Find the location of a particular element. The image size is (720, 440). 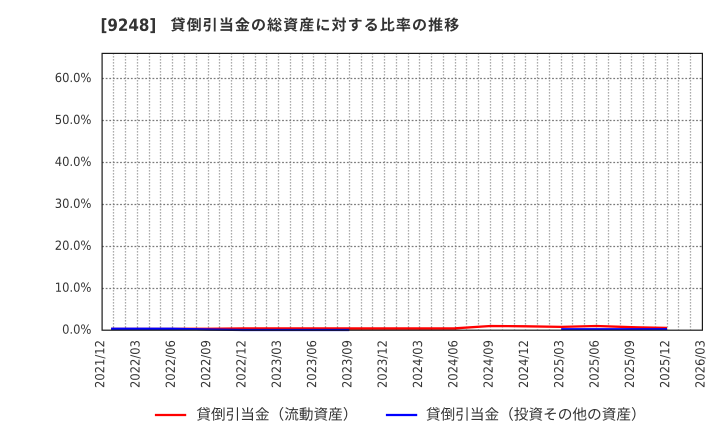

chart-title-name is located at coordinates (314, 24).